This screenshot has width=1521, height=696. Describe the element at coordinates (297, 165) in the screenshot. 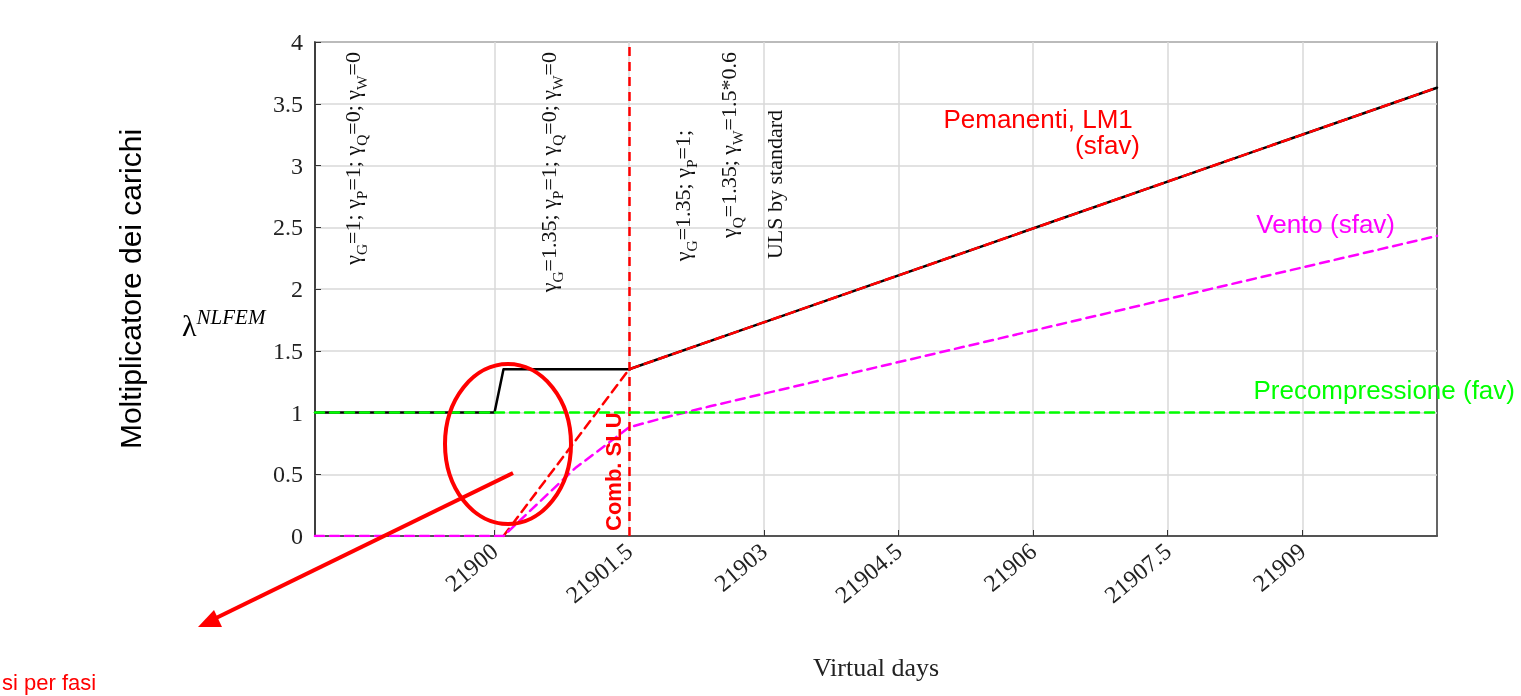

I see `y-tick-label: 3` at that location.